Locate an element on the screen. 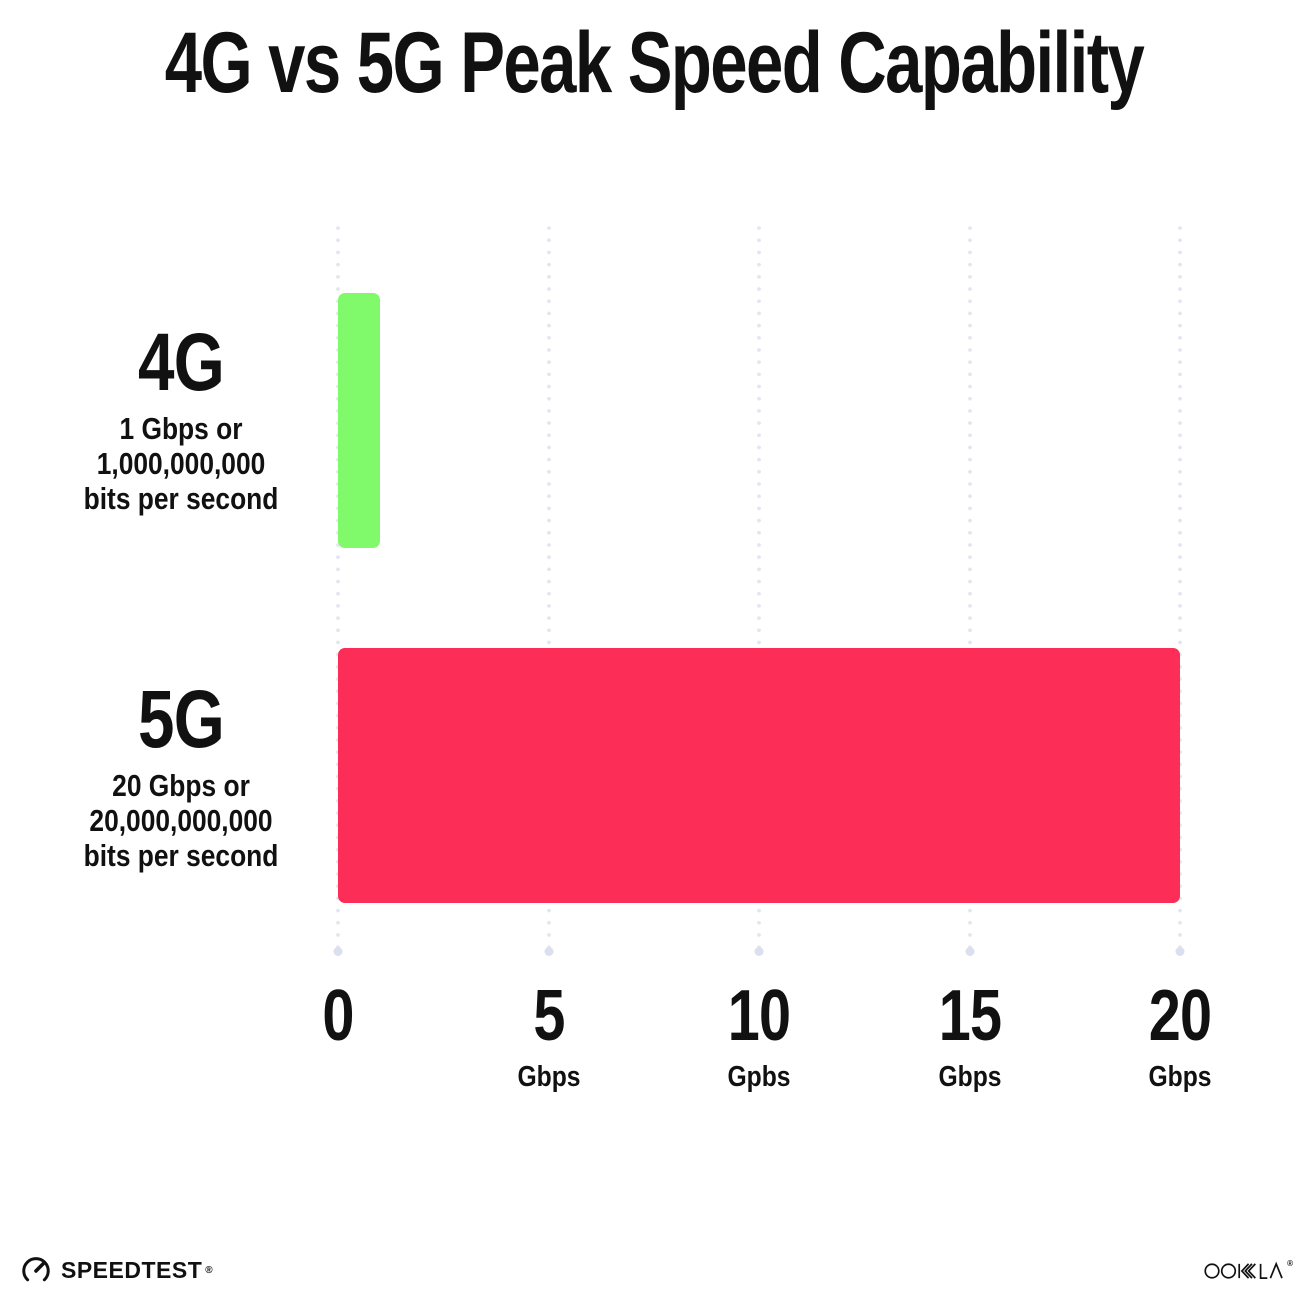 The width and height of the screenshot is (1308, 1315). category-desc-5g-line3: bits per second is located at coordinates (181, 855).